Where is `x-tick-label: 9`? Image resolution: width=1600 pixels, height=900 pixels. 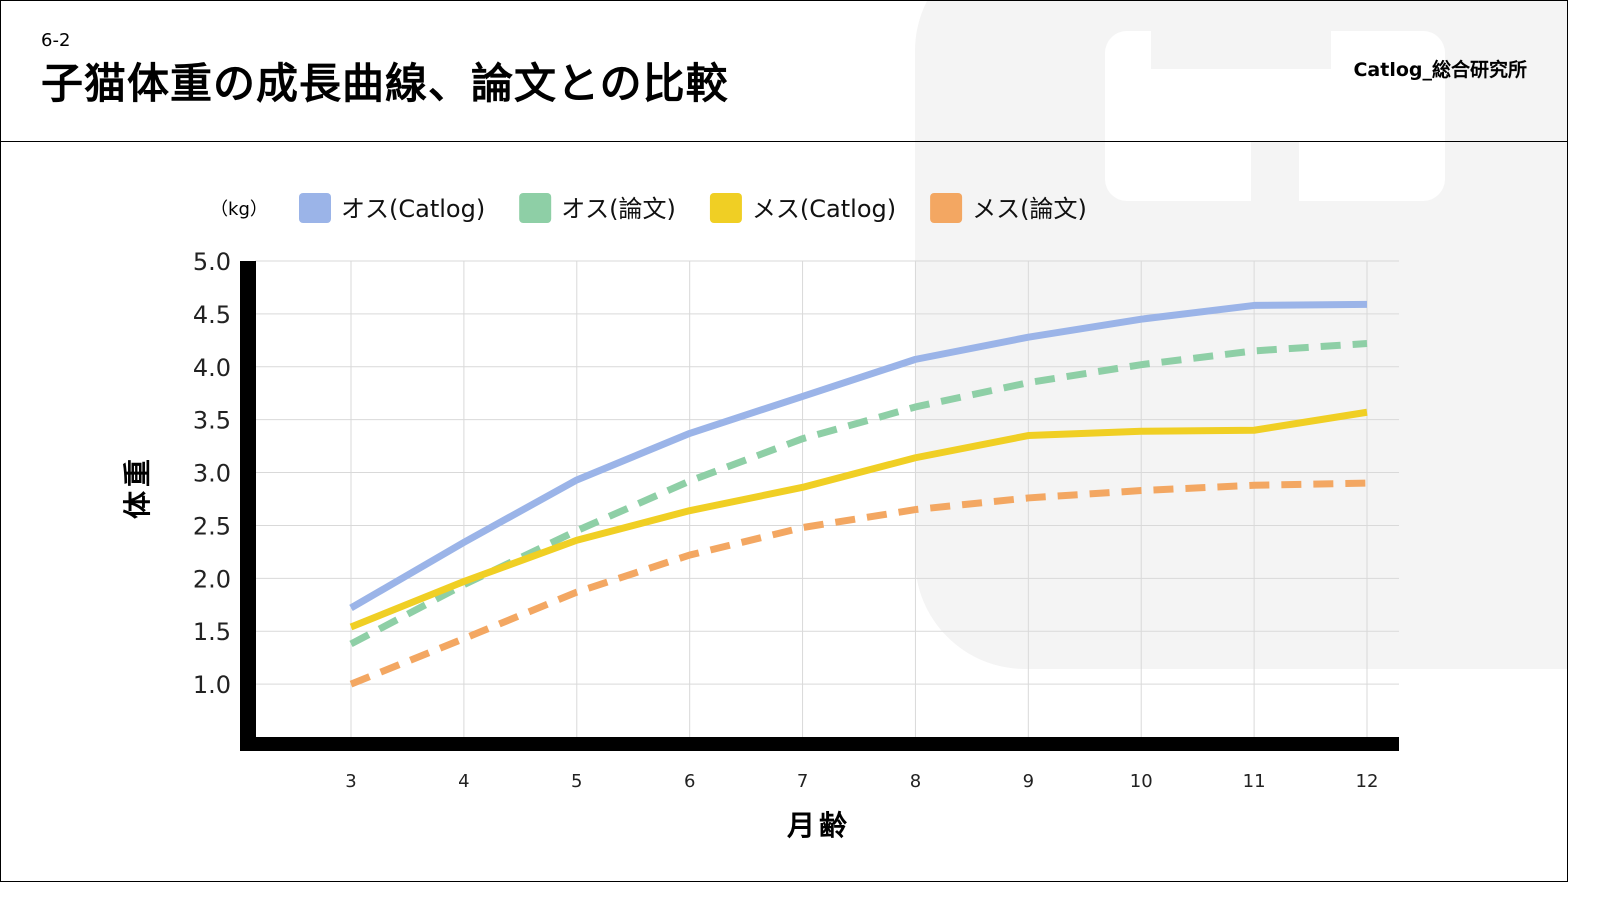
x-tick-label: 9 is located at coordinates (1028, 781).